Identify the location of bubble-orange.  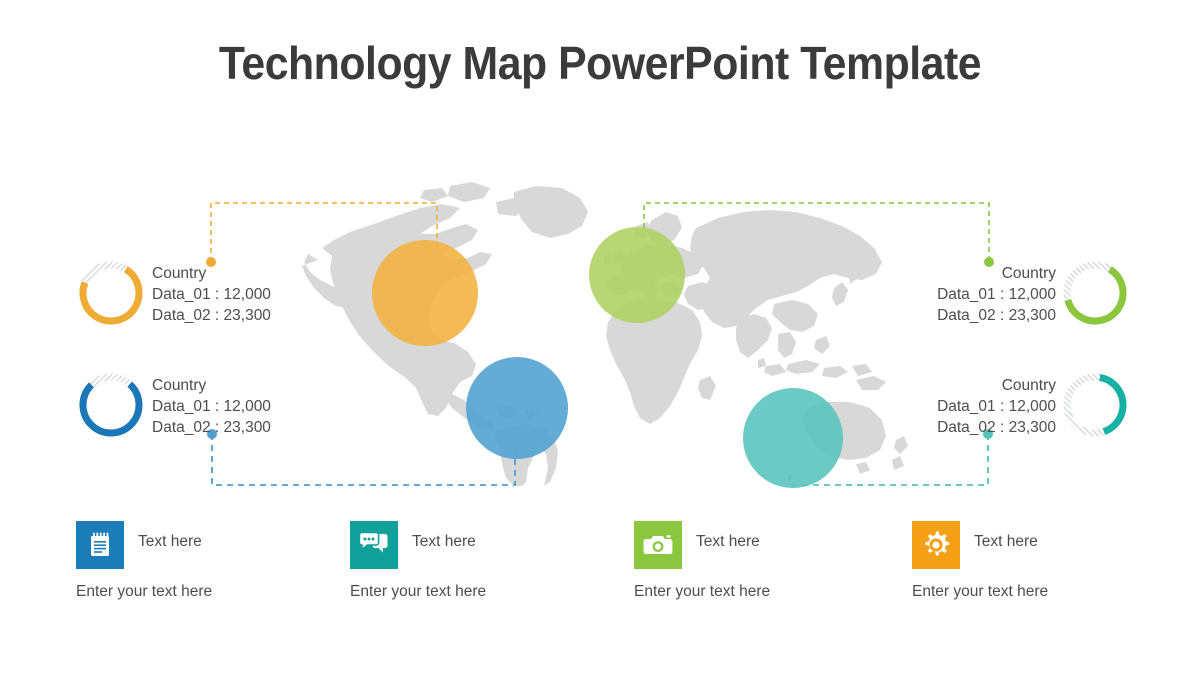
(425, 293).